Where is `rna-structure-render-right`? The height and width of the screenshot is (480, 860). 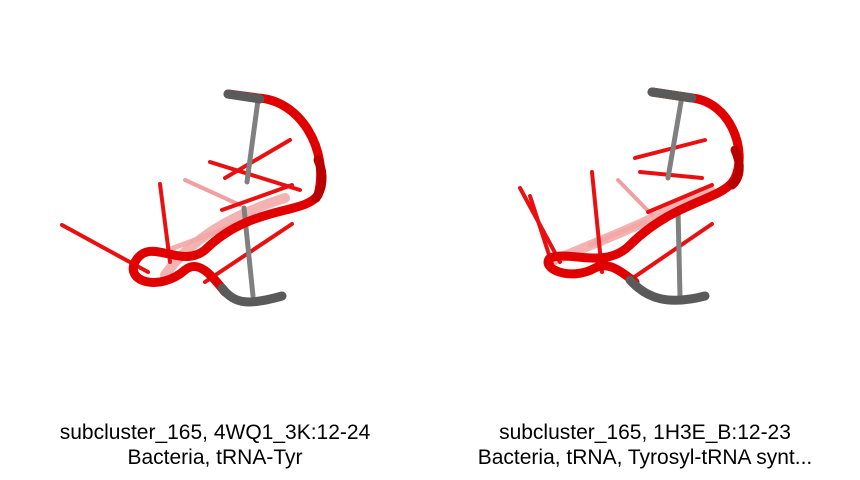 rna-structure-render-right is located at coordinates (631, 196).